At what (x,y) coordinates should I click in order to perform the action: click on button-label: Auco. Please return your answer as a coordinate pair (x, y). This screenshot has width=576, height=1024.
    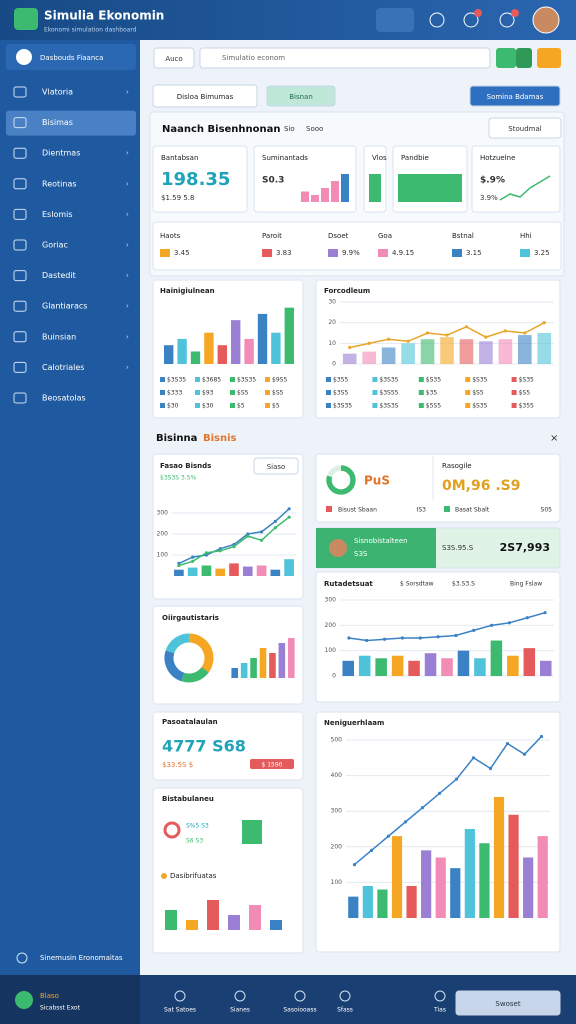
    Looking at the image, I should click on (173, 59).